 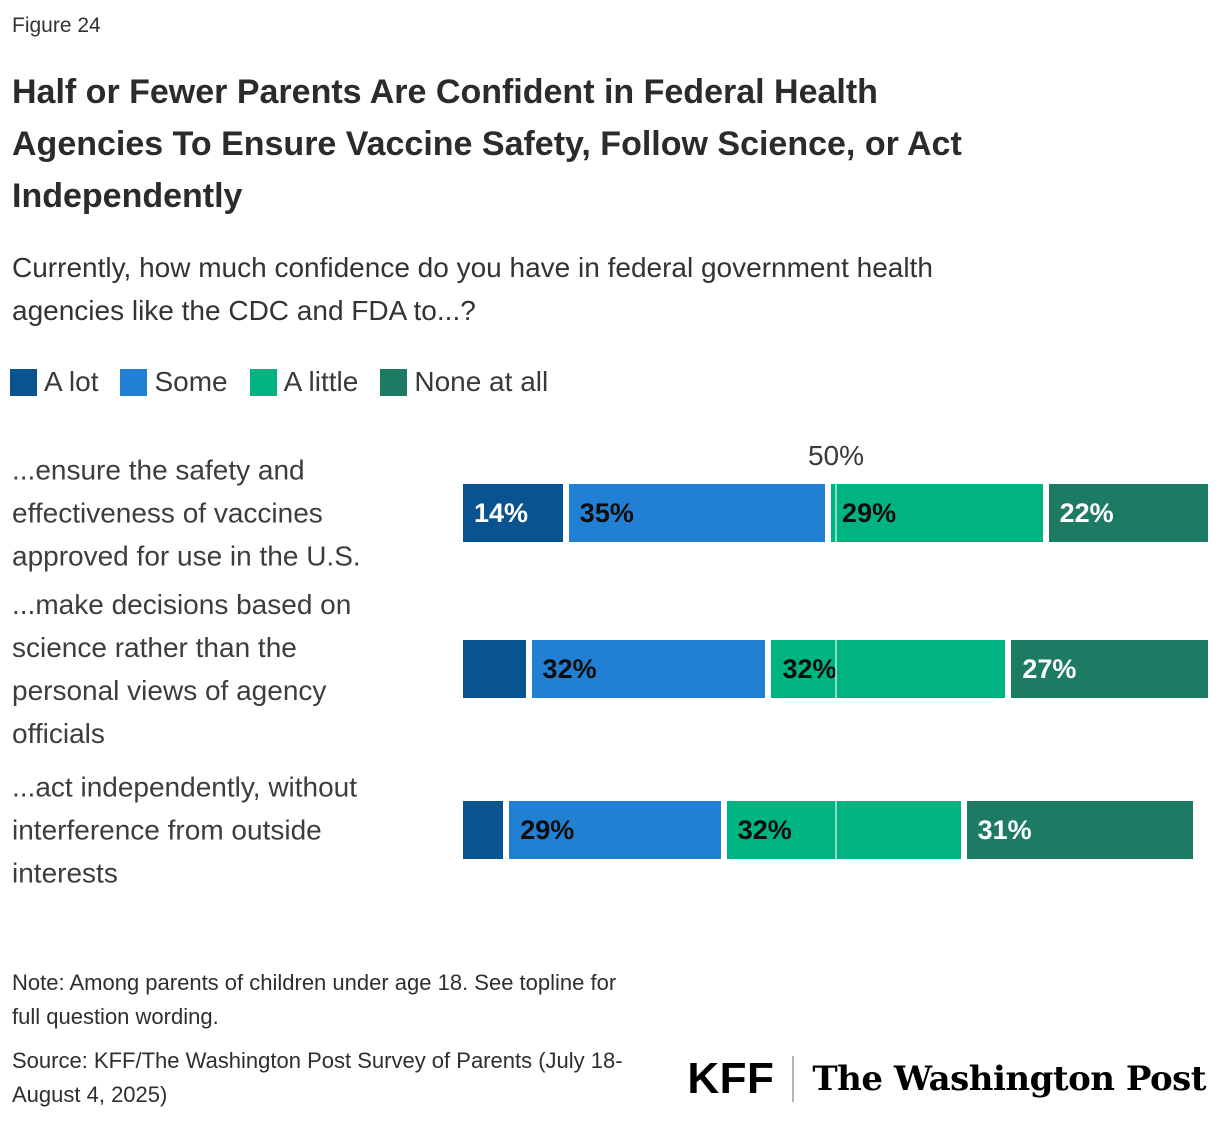 What do you see at coordinates (615, 830) in the screenshot?
I see `bar-segment-some: 29%` at bounding box center [615, 830].